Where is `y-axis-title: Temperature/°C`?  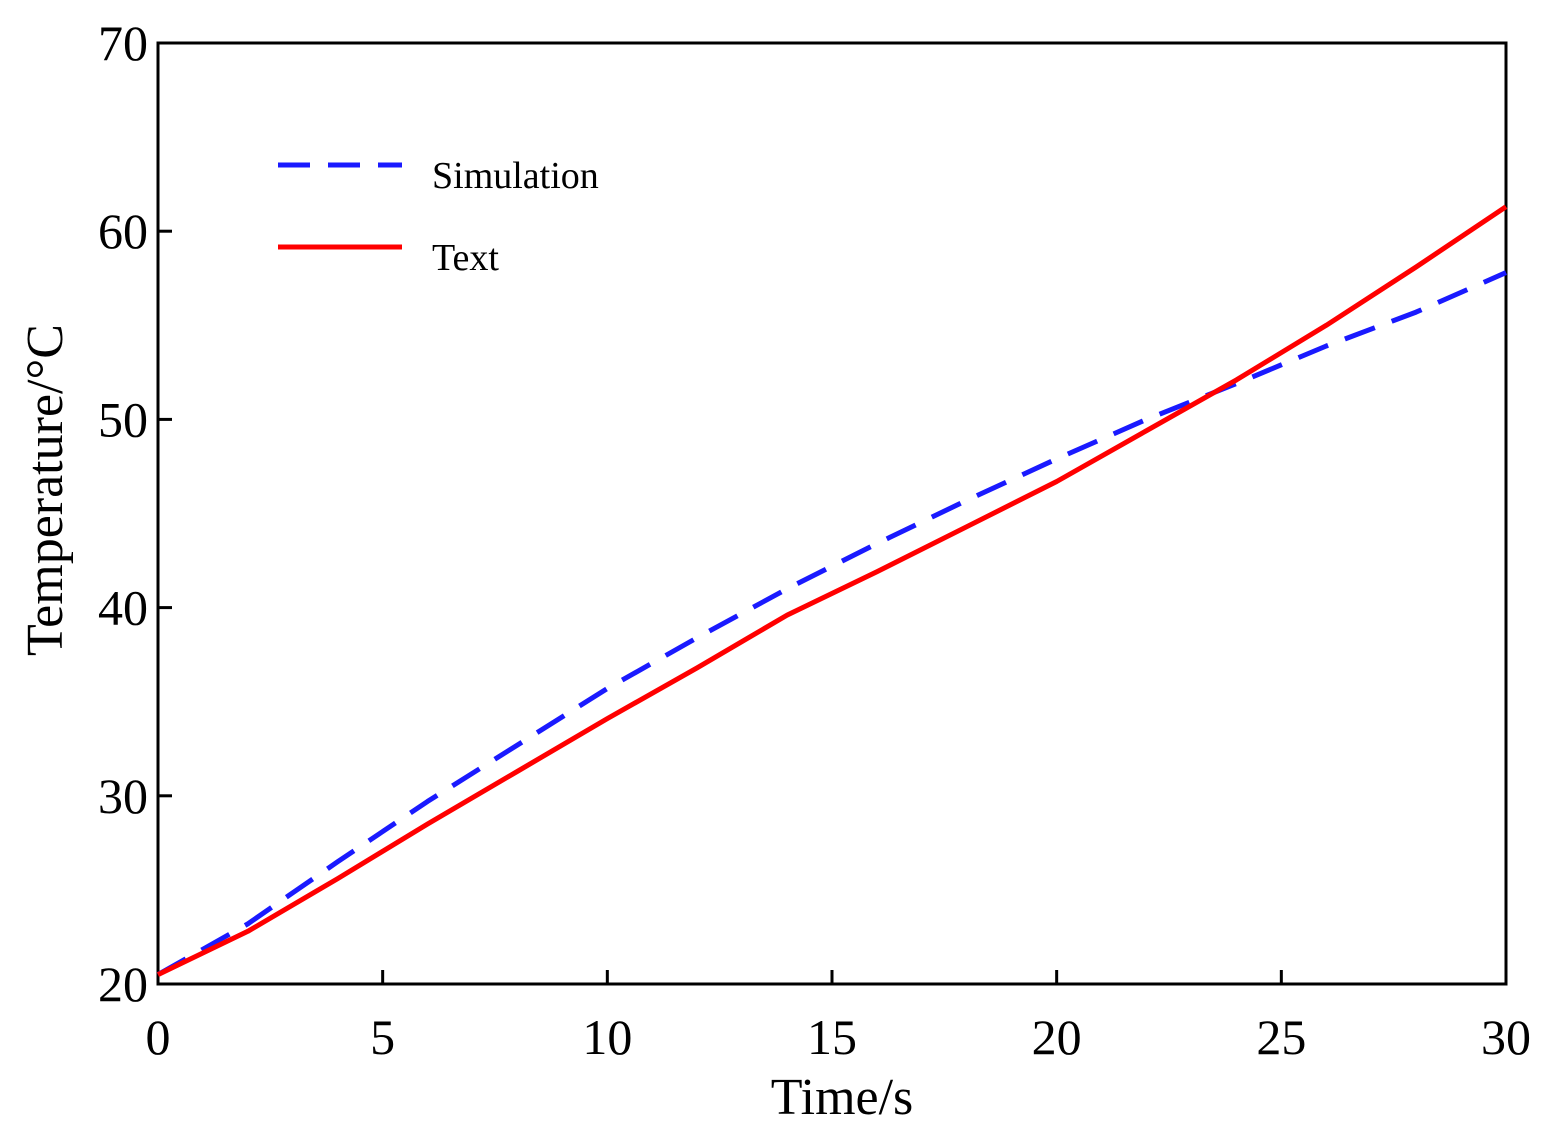 y-axis-title: Temperature/°C is located at coordinates (45, 490).